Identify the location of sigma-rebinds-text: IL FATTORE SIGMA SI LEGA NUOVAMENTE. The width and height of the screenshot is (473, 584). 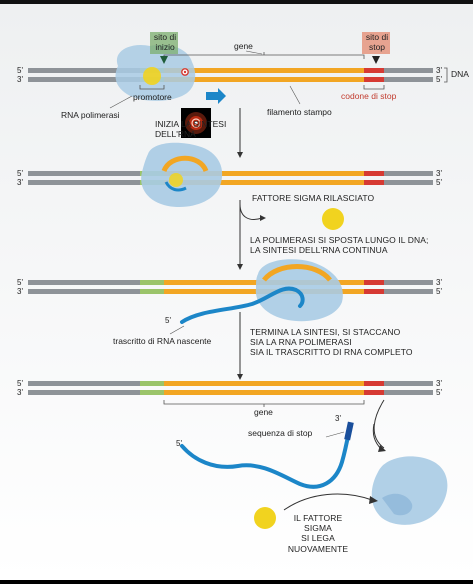
(318, 533).